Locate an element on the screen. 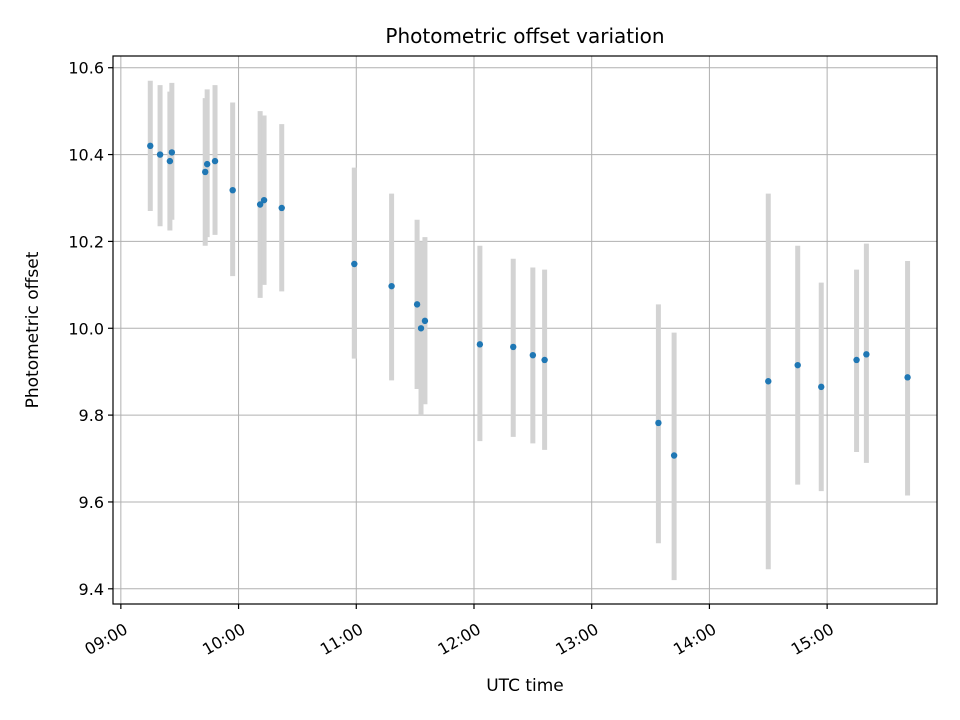 This screenshot has width=960, height=720. y-tick-label: 10.2 is located at coordinates (86, 241).